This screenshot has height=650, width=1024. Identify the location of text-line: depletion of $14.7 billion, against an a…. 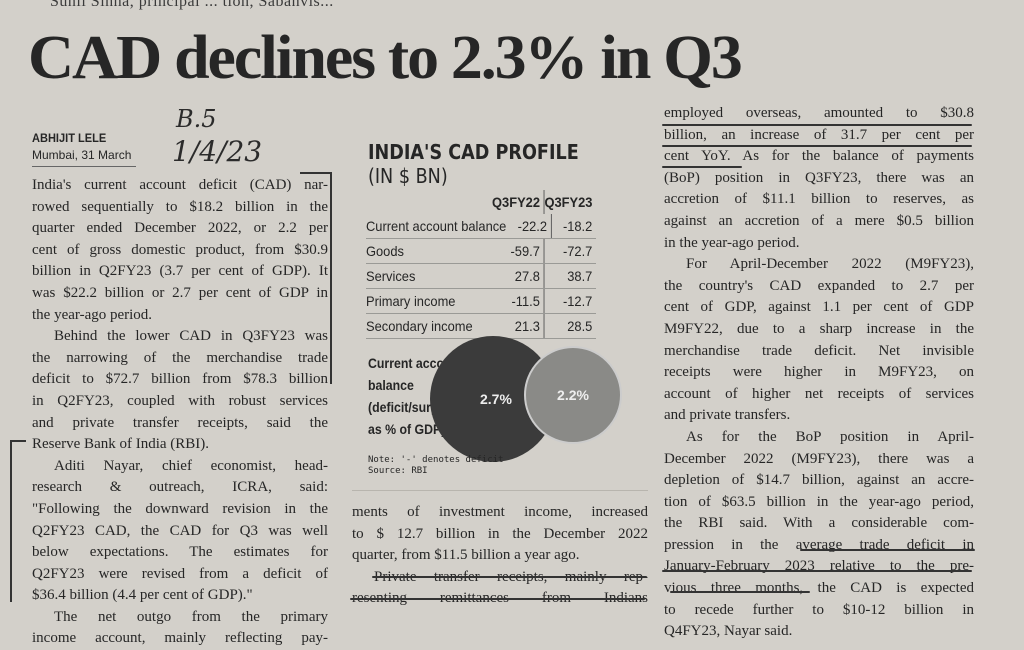
(819, 480).